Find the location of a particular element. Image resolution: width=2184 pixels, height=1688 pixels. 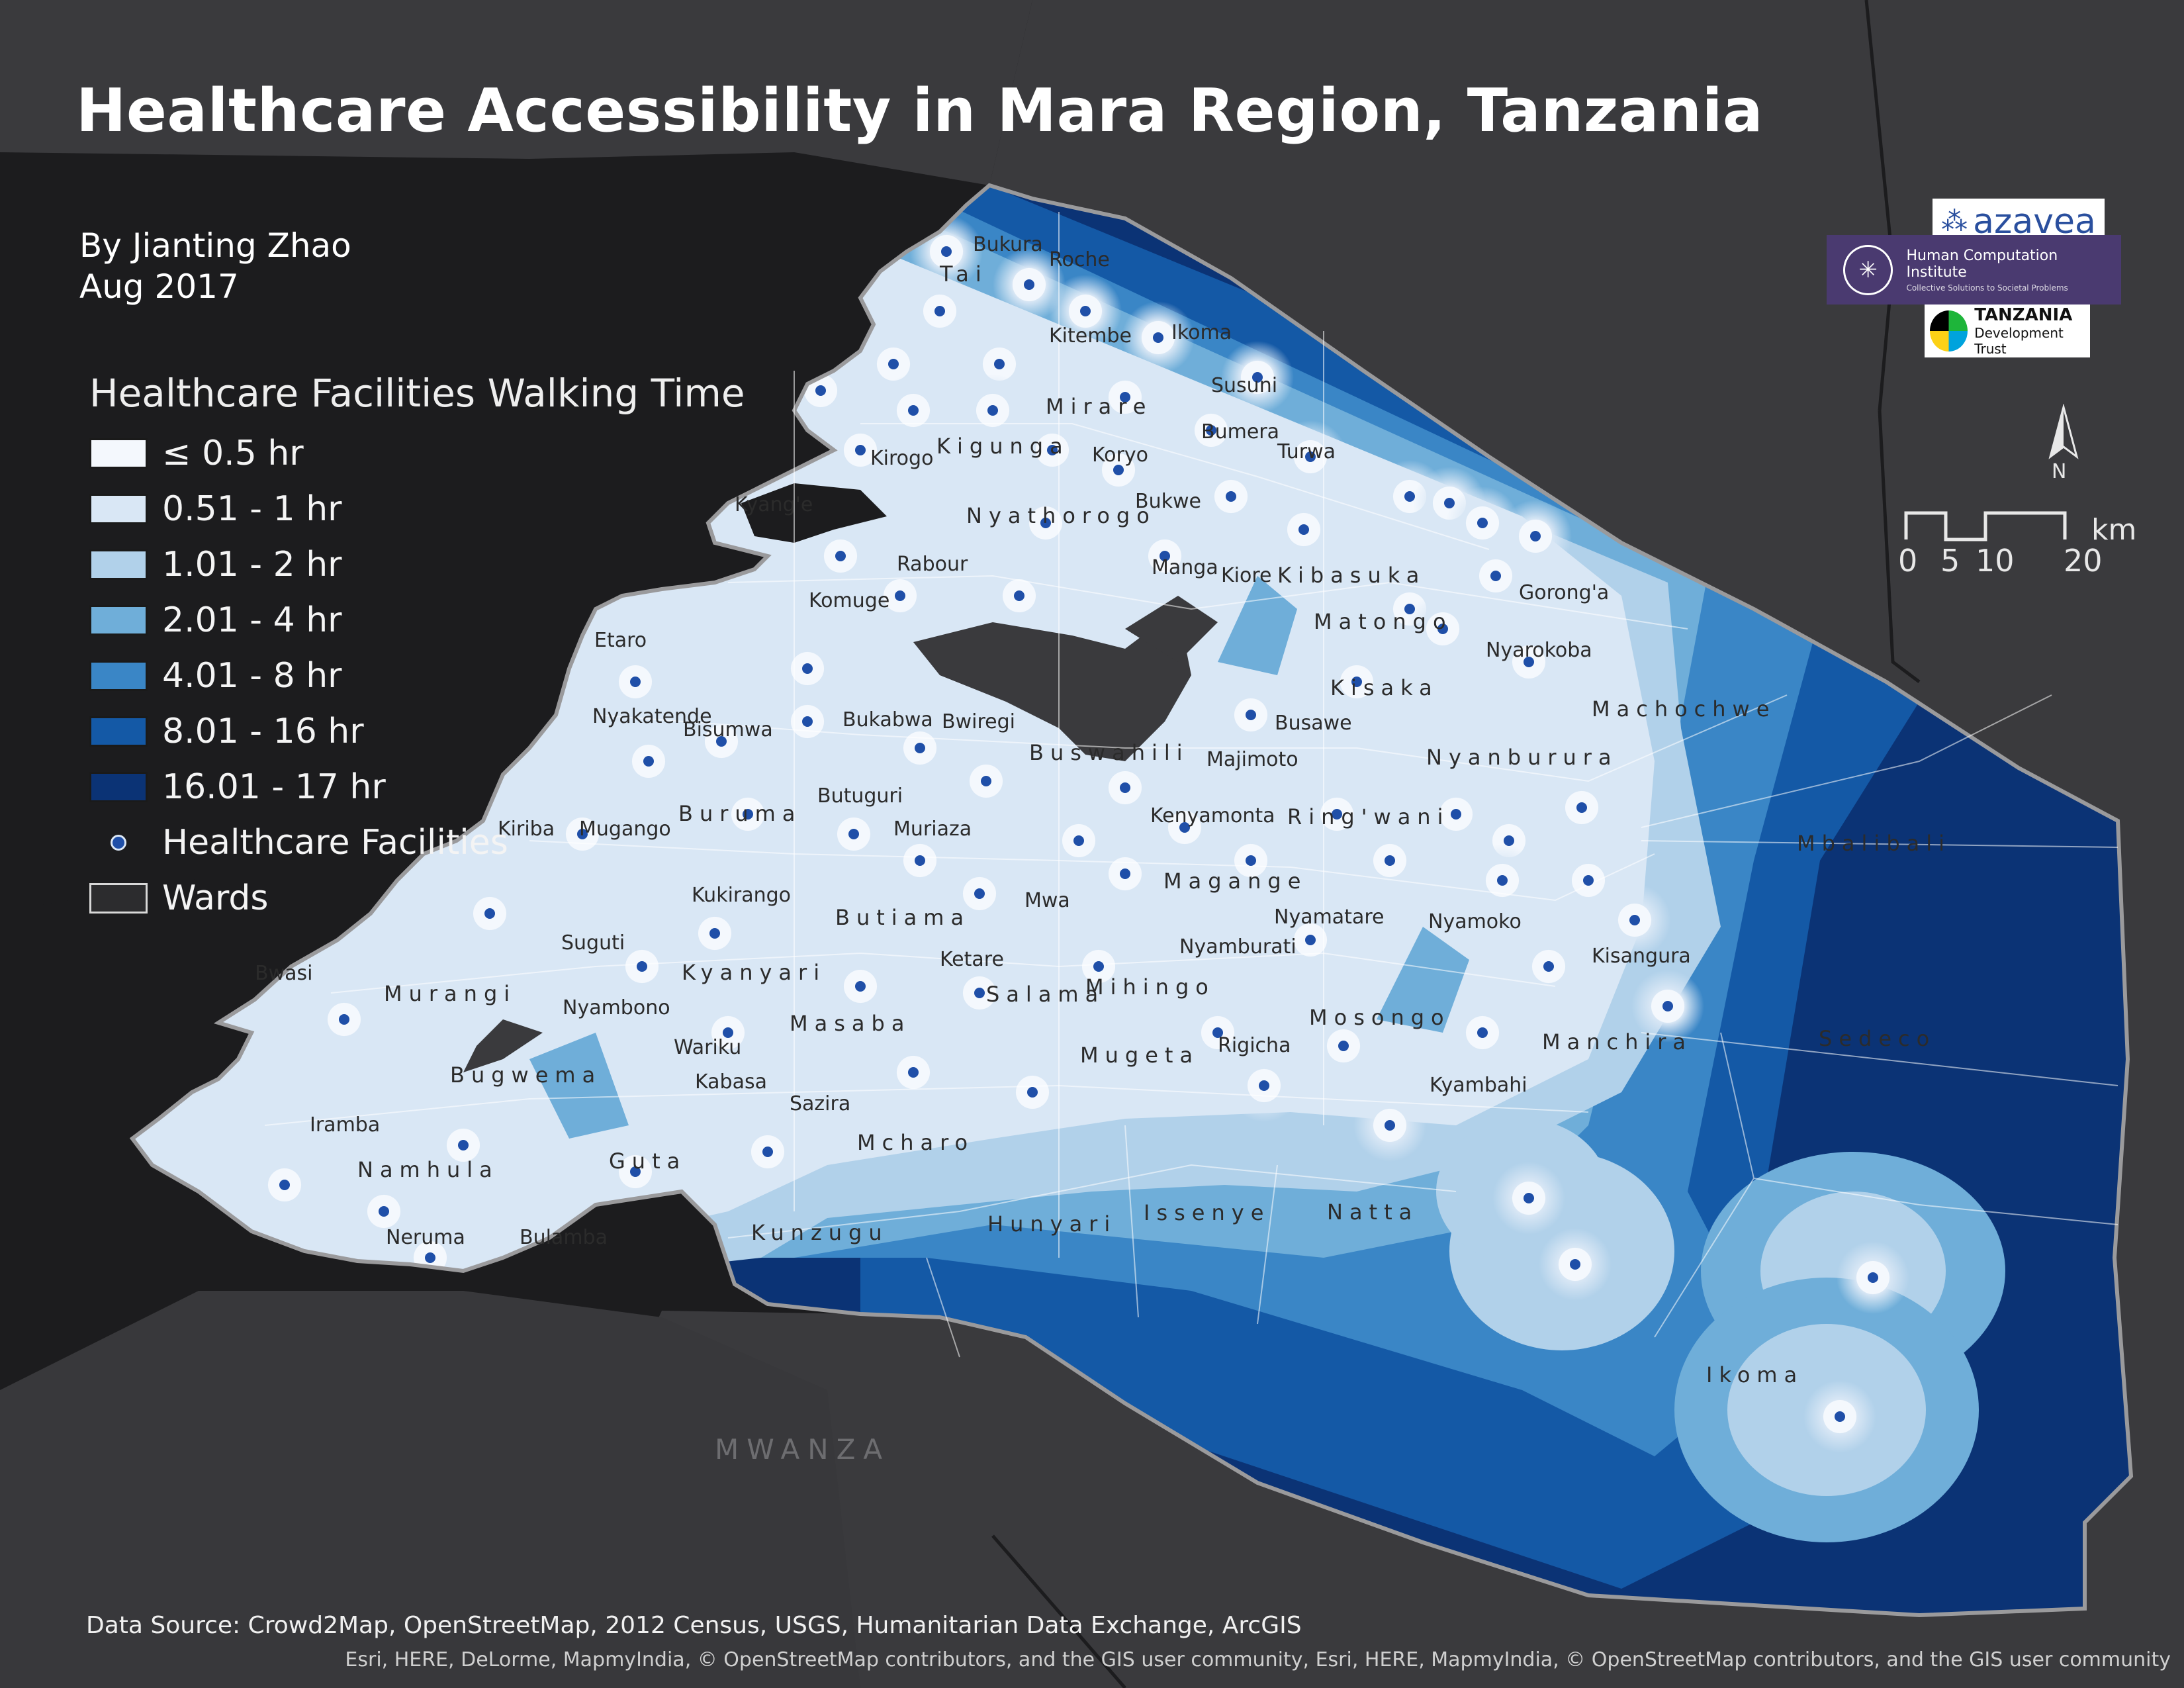

ward-label: Butiama is located at coordinates (903, 917).